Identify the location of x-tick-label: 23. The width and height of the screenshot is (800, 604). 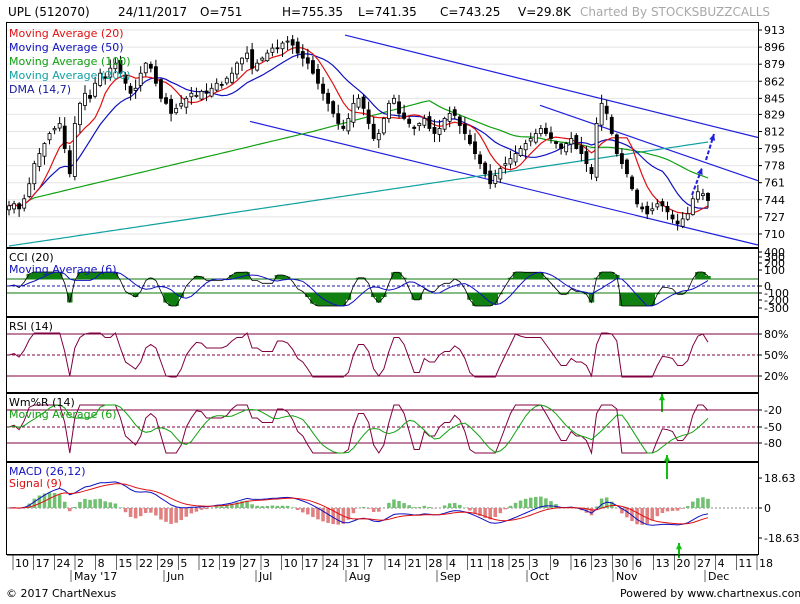
(601, 563).